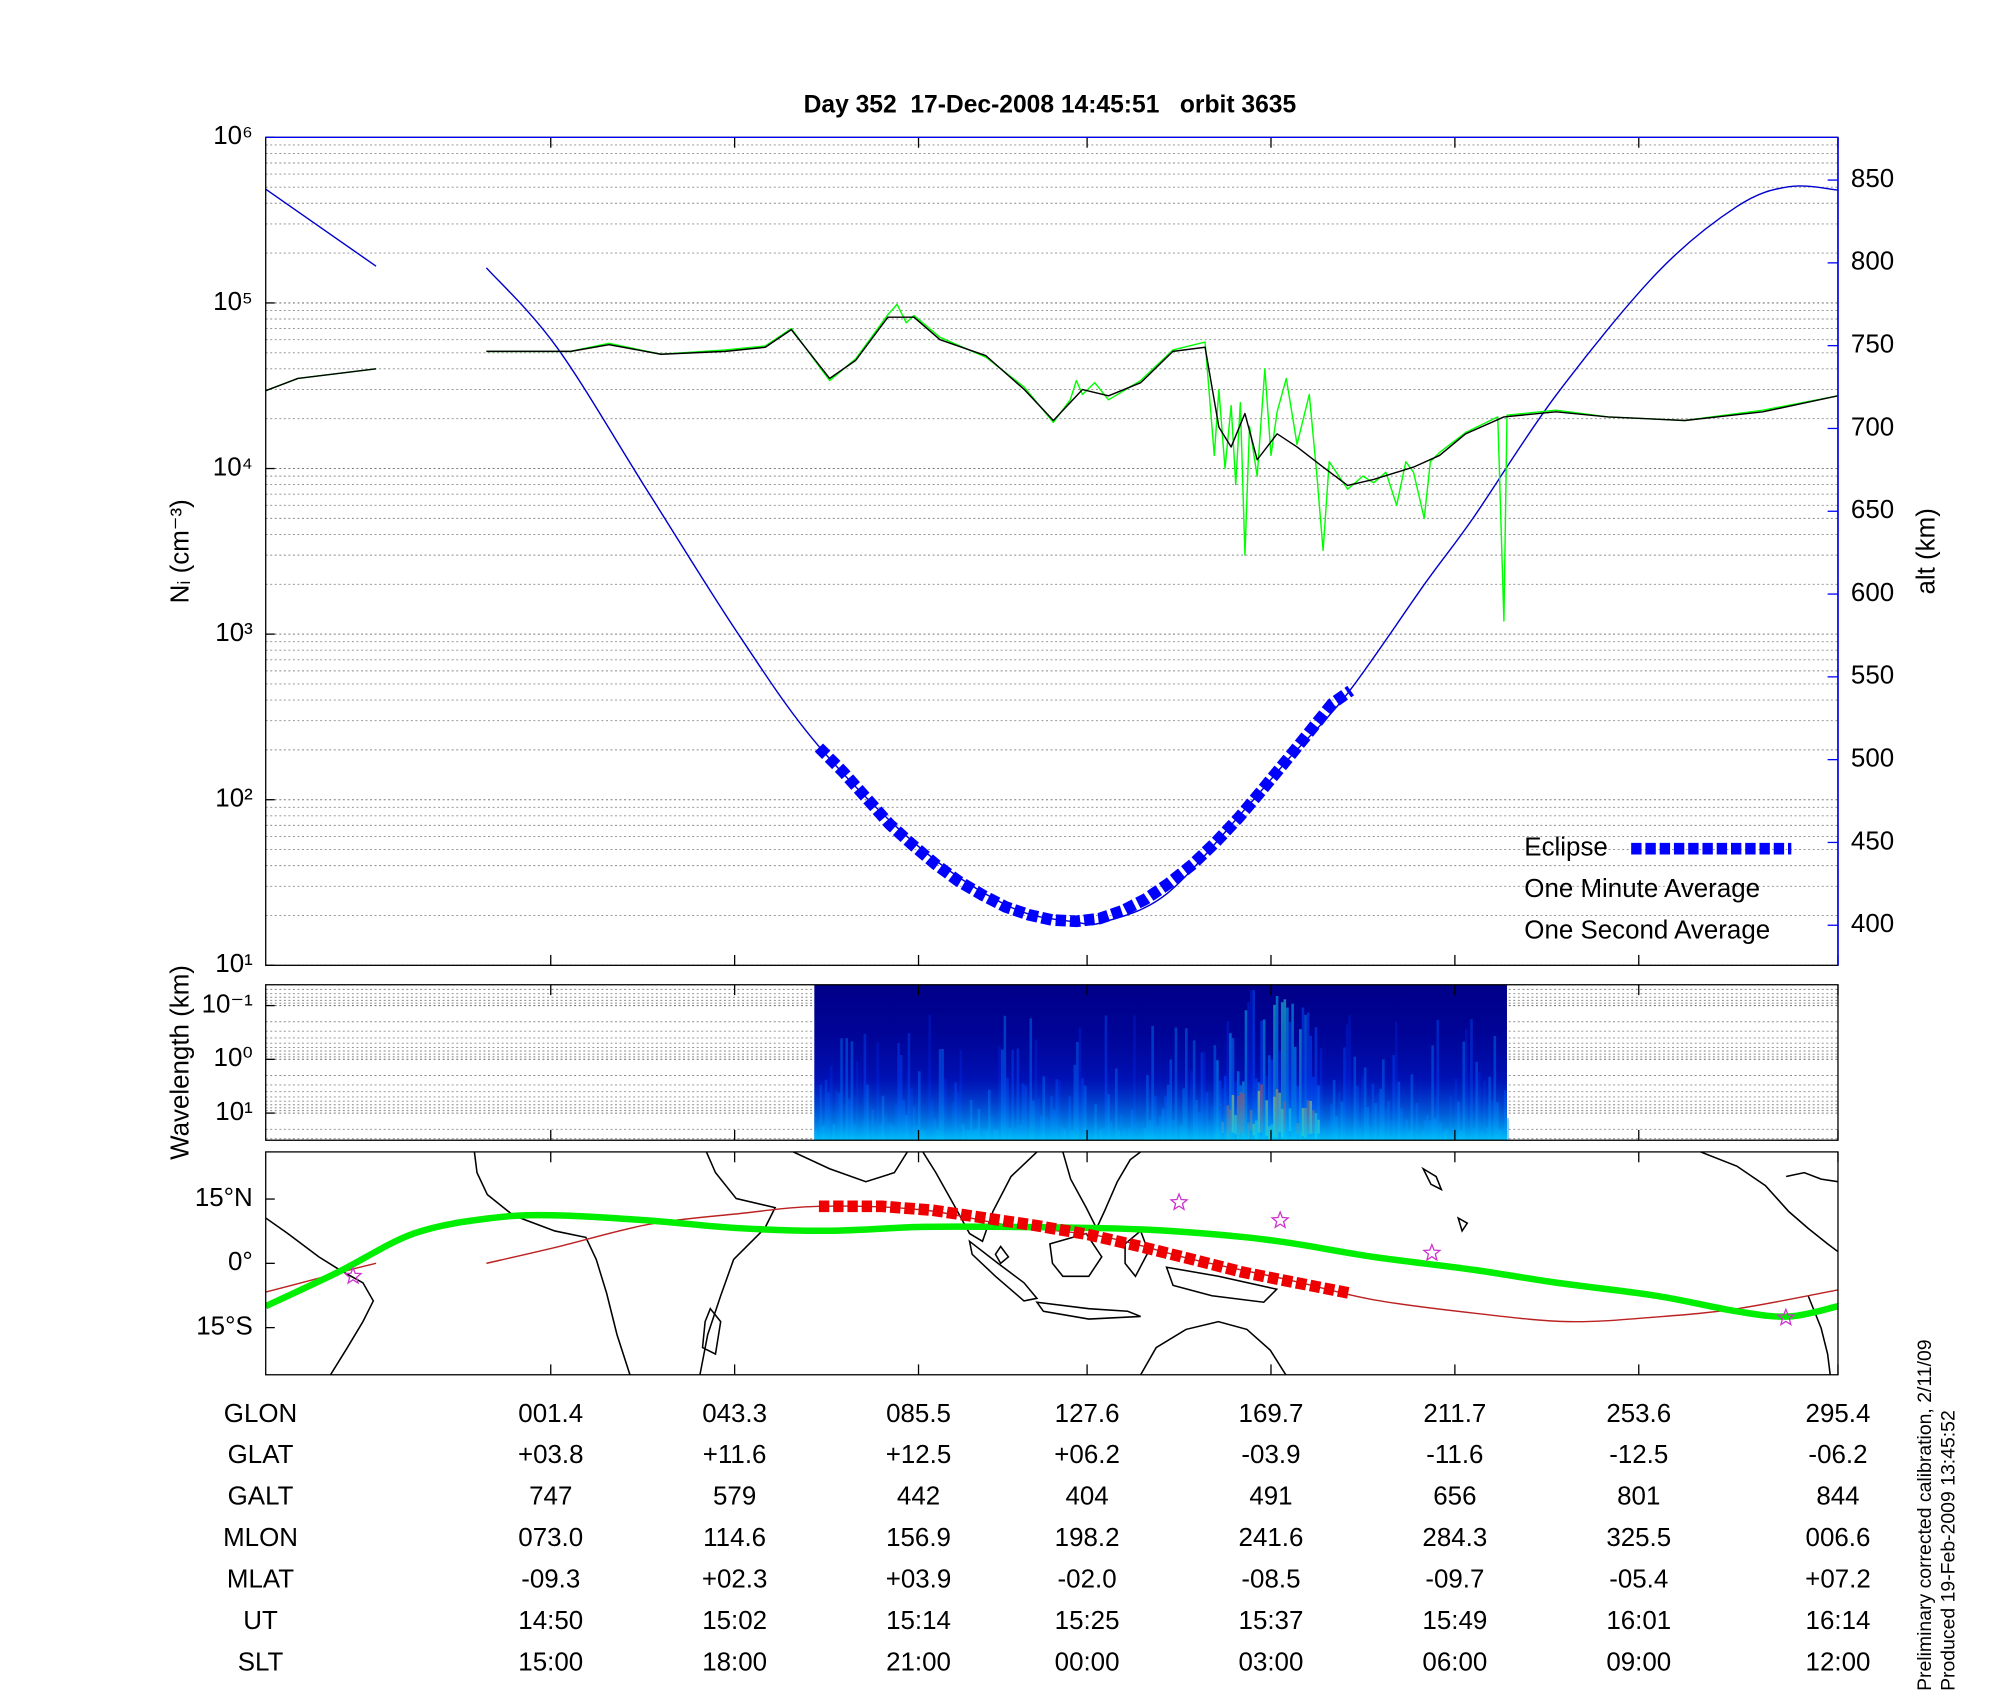  What do you see at coordinates (551, 1455) in the screenshot?
I see `table-cell: +03.8` at bounding box center [551, 1455].